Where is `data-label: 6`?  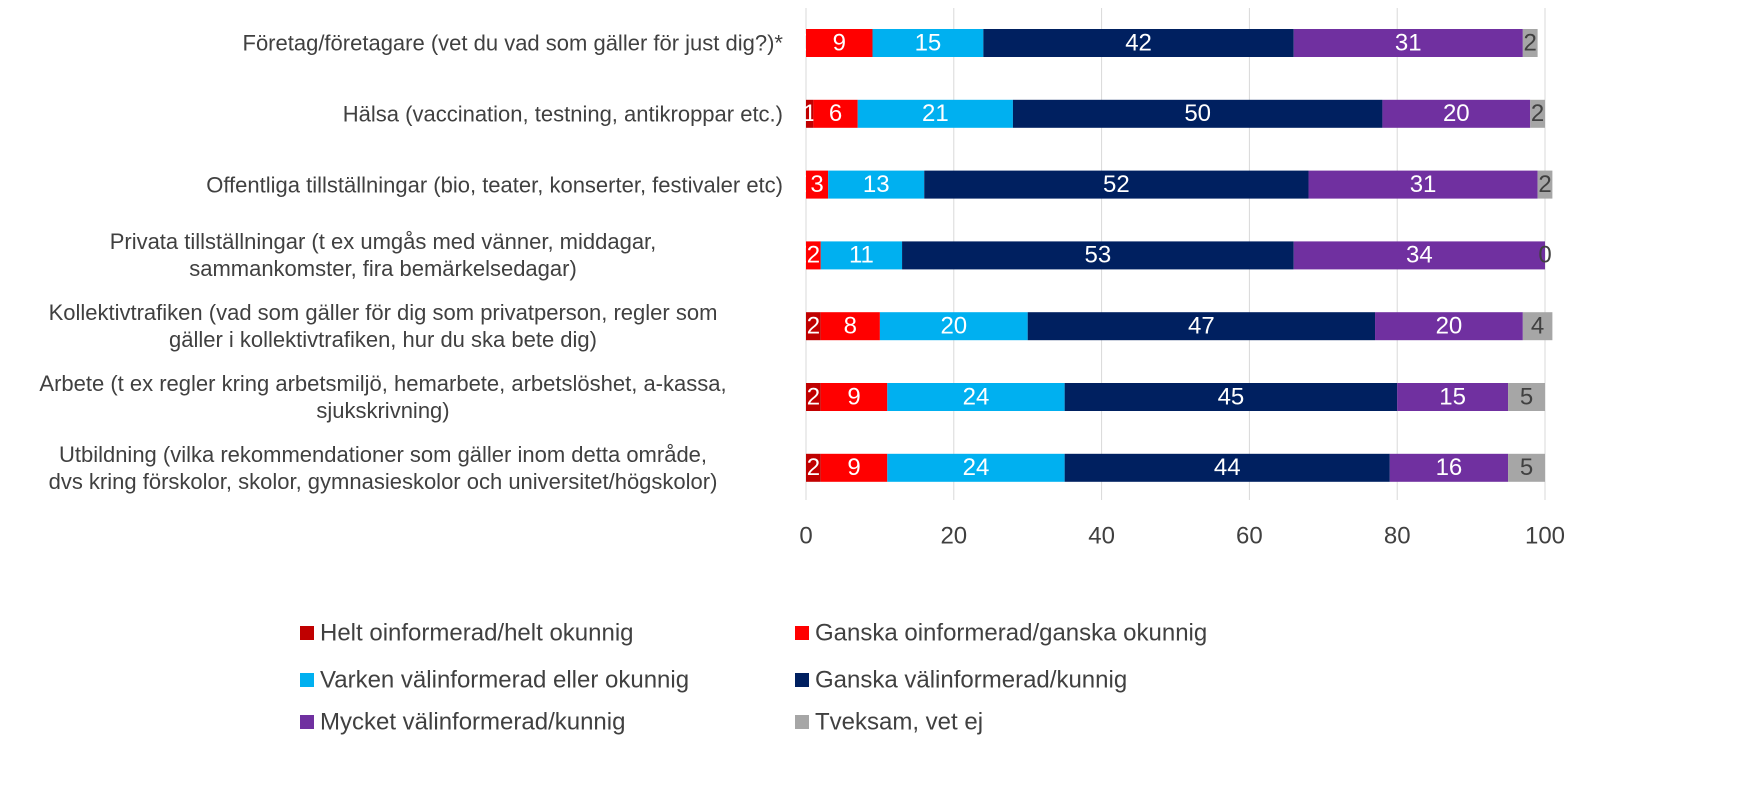 data-label: 6 is located at coordinates (835, 113).